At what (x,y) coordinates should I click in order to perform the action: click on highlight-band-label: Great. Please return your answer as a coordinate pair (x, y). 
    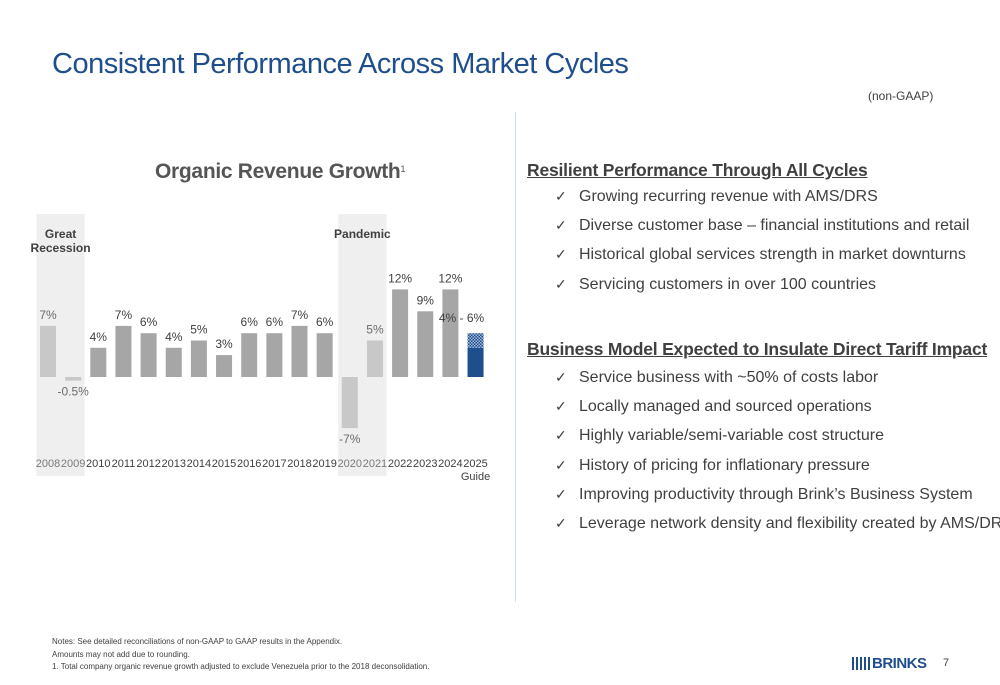
    Looking at the image, I should click on (60, 234).